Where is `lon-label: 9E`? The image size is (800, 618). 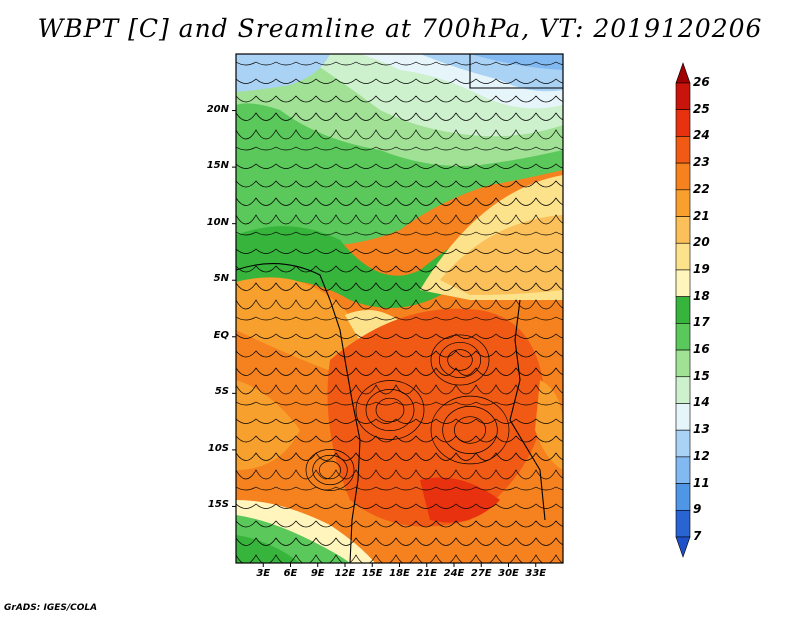 lon-label: 9E is located at coordinates (317, 573).